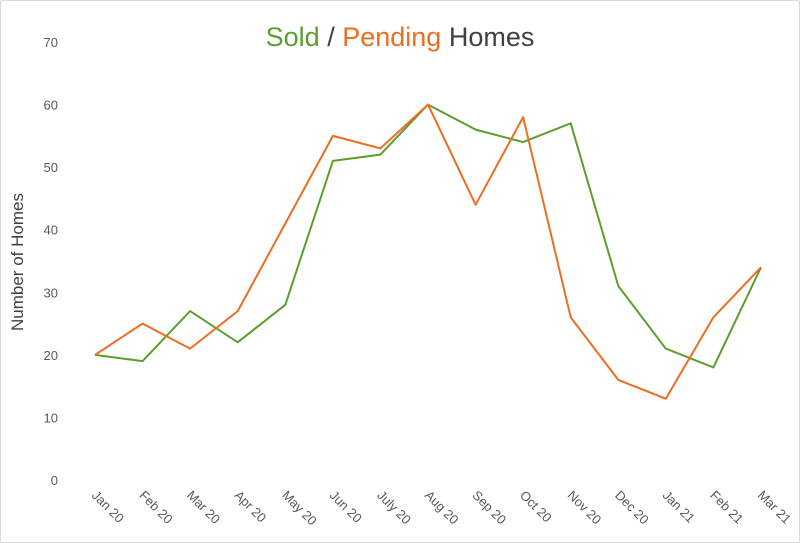 This screenshot has height=543, width=800. I want to click on x-tick-label: Apr 20, so click(251, 507).